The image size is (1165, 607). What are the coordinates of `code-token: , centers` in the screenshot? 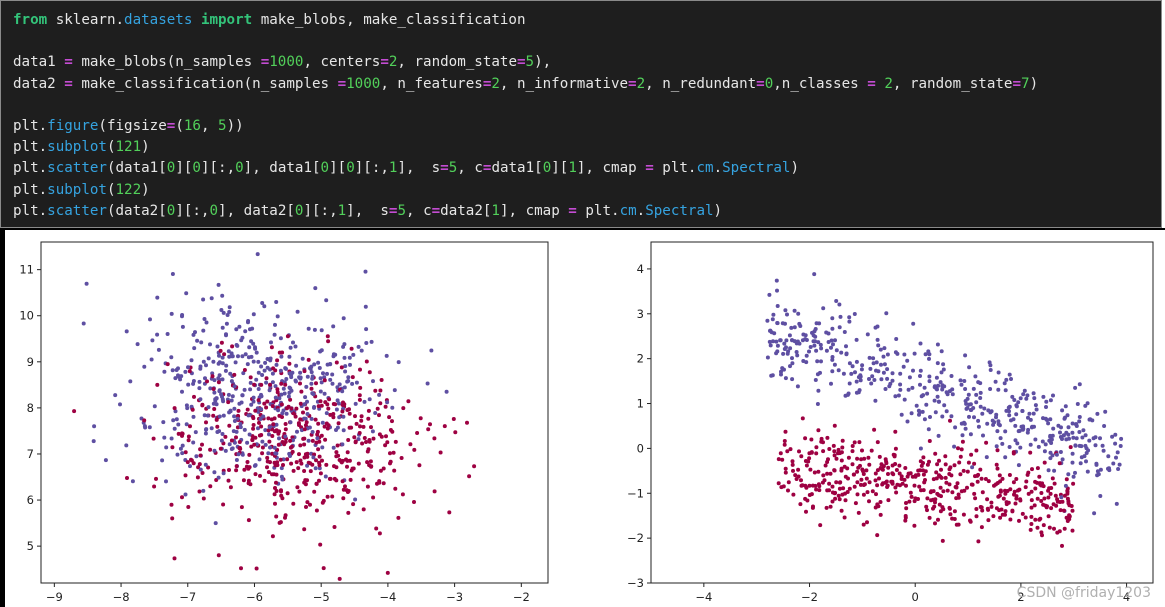 It's located at (342, 62).